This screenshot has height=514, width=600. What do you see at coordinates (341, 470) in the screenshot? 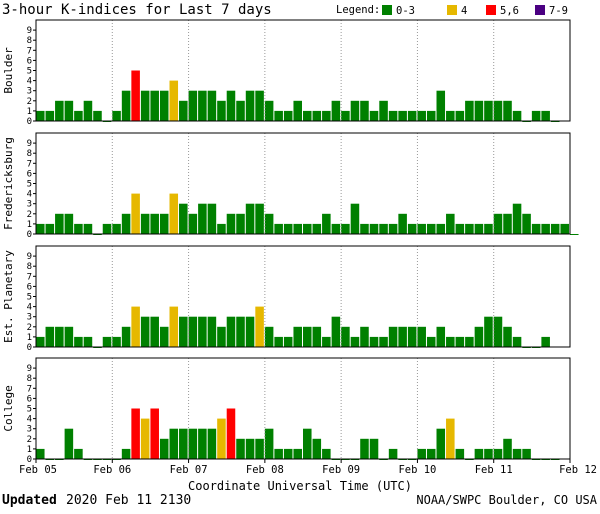
I see `x-tick-label: Feb 09` at bounding box center [341, 470].